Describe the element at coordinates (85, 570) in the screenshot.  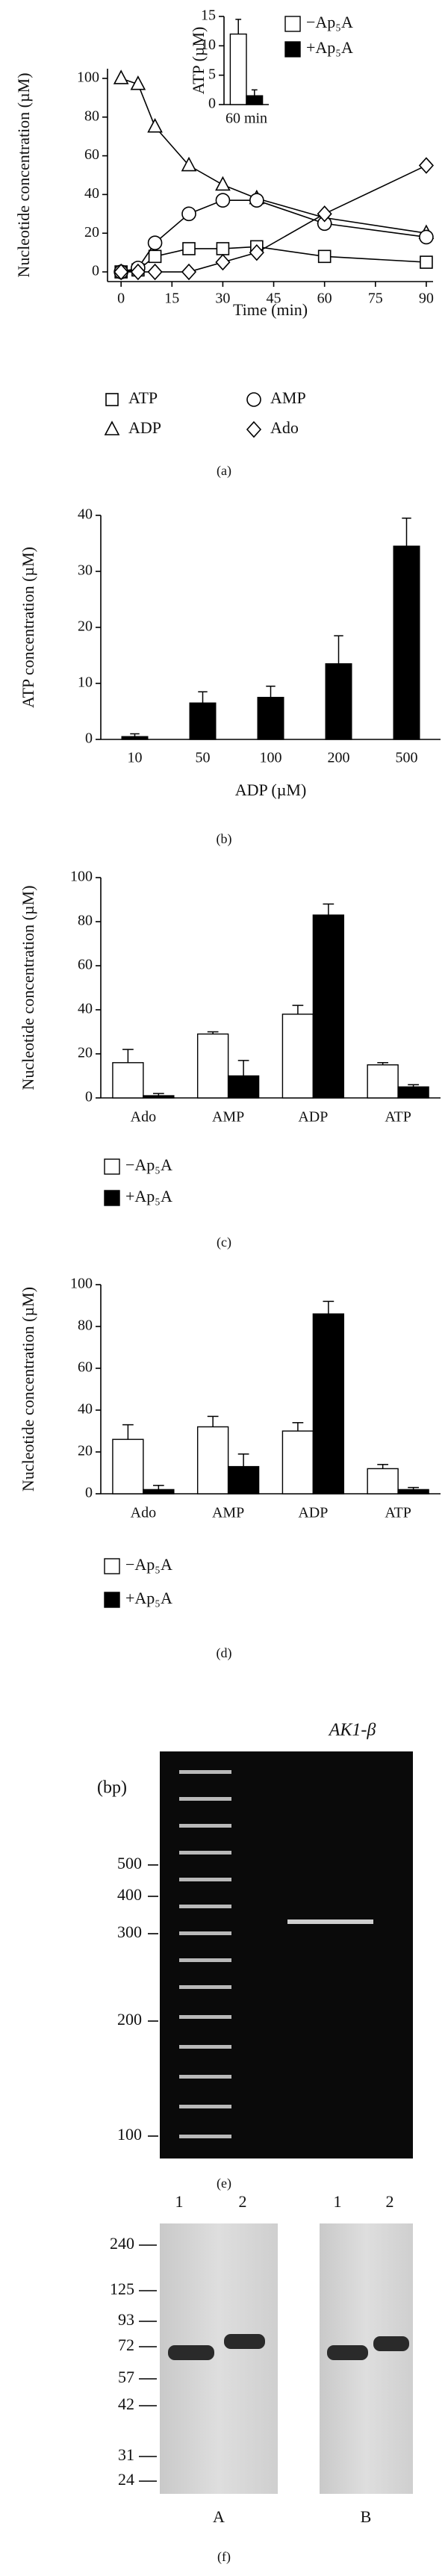
I see `y-tick-label: 30` at that location.